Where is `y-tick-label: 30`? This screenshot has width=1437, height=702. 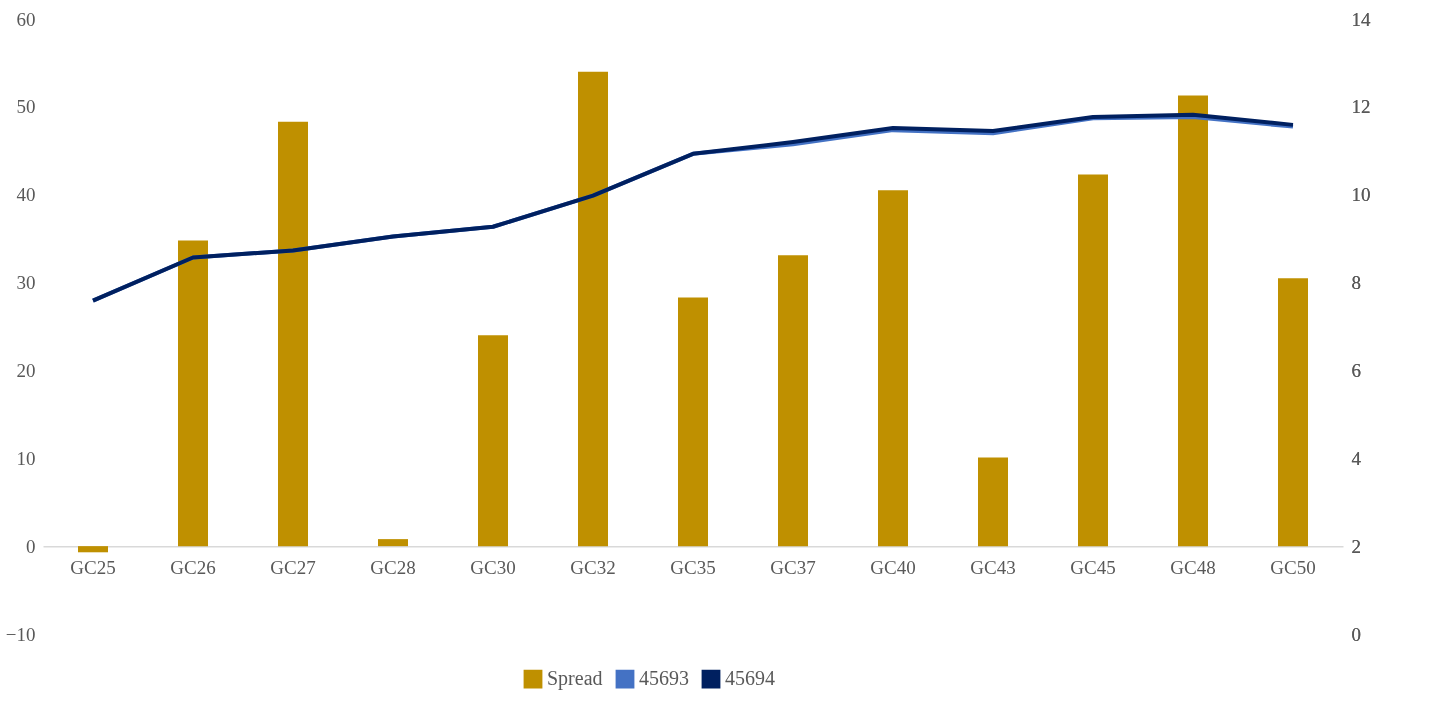 y-tick-label: 30 is located at coordinates (26, 283).